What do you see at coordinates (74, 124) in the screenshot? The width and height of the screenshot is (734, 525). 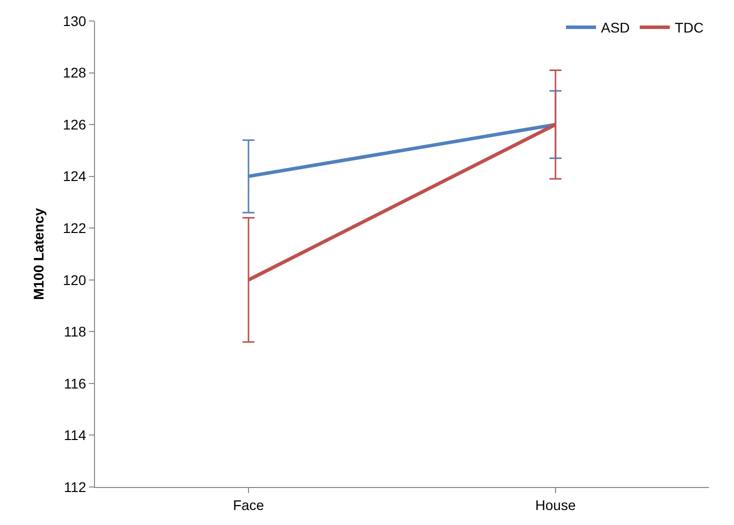 I see `y-tick-label: 126` at bounding box center [74, 124].